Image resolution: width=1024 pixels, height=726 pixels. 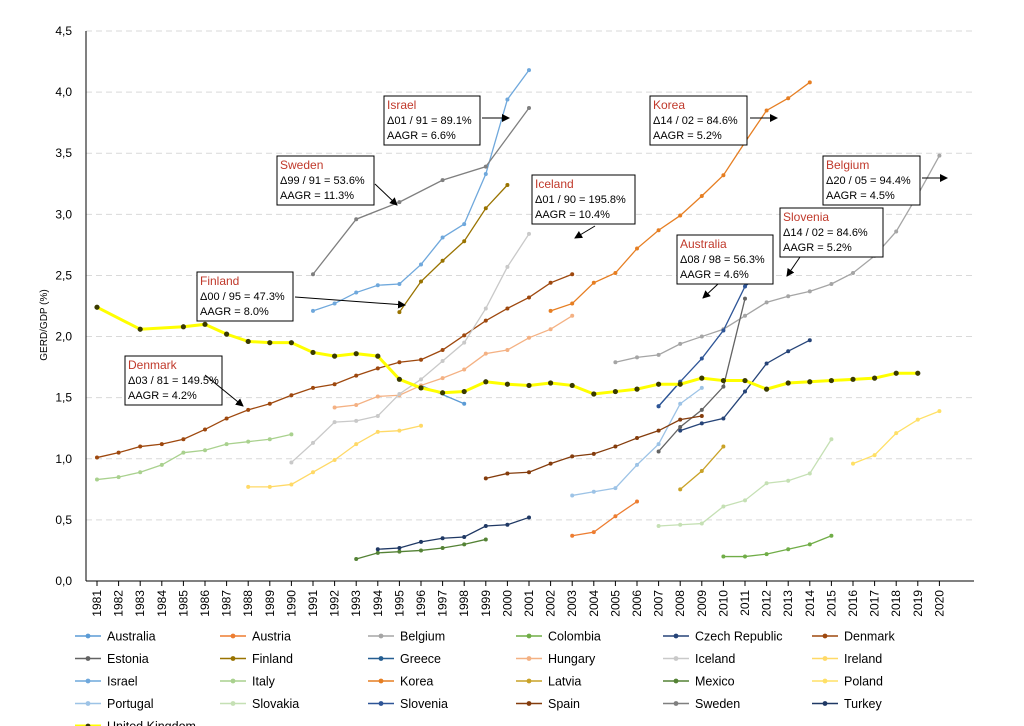 I want to click on series-iceland, so click(x=410, y=348).